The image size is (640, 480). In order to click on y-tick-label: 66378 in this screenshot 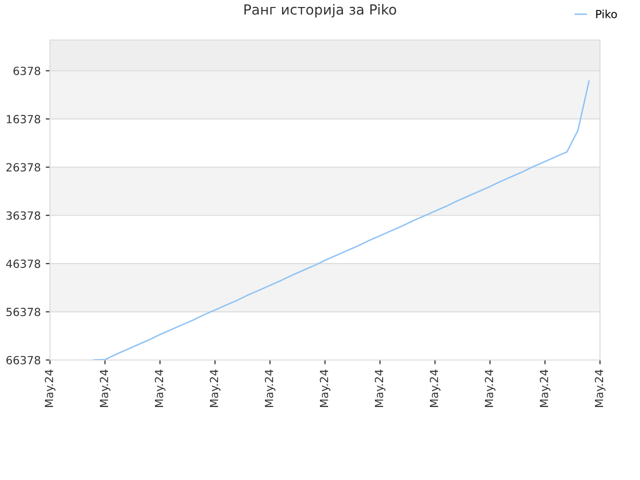, I will do `click(23, 360)`.